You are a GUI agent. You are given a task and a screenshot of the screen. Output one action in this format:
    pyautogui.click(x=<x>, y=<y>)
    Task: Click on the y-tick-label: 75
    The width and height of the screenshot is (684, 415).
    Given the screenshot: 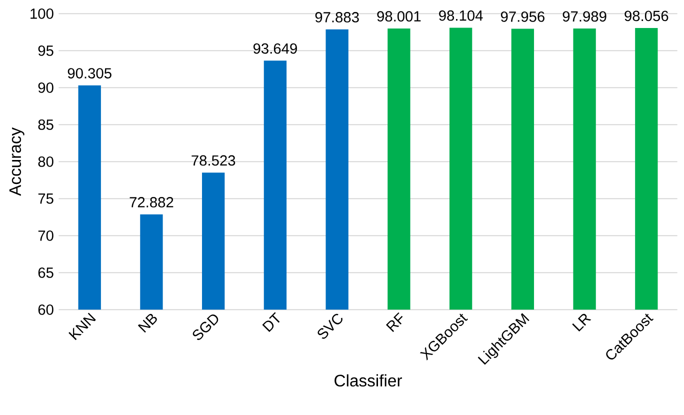 What is the action you would take?
    pyautogui.click(x=46, y=199)
    